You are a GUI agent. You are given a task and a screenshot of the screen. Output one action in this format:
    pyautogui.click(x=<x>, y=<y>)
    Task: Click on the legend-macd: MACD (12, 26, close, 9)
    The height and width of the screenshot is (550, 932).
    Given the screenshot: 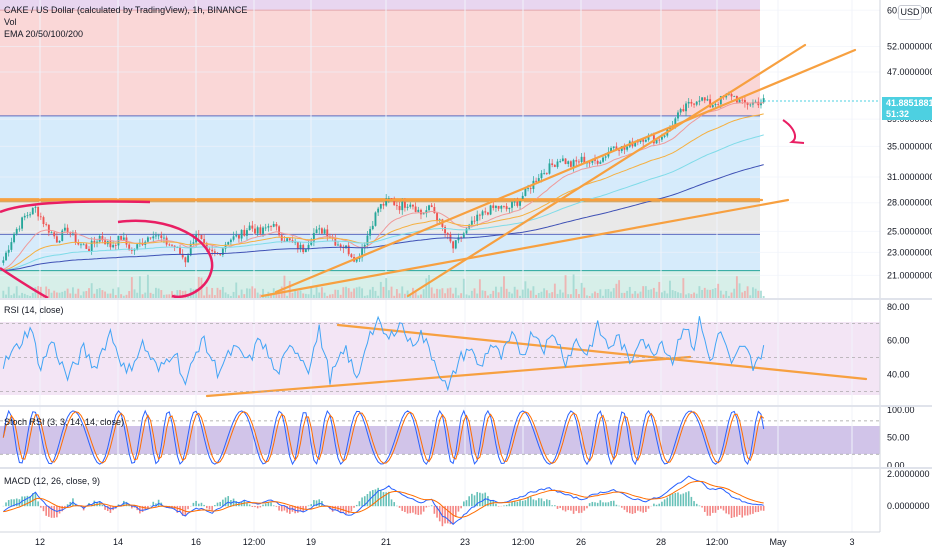 What is the action you would take?
    pyautogui.click(x=52, y=481)
    